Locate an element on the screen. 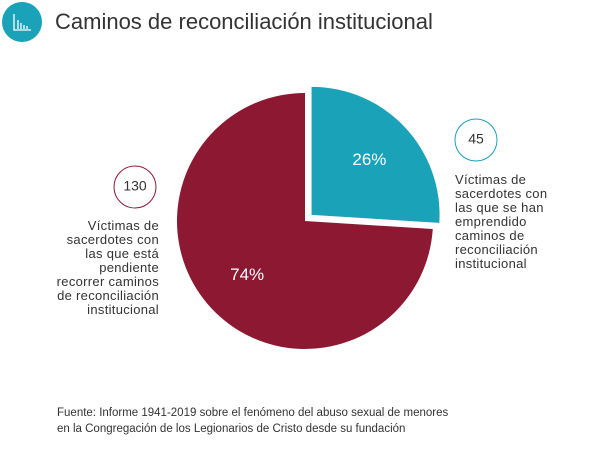  chart-title: Caminos de reconciliación institucional is located at coordinates (244, 21).